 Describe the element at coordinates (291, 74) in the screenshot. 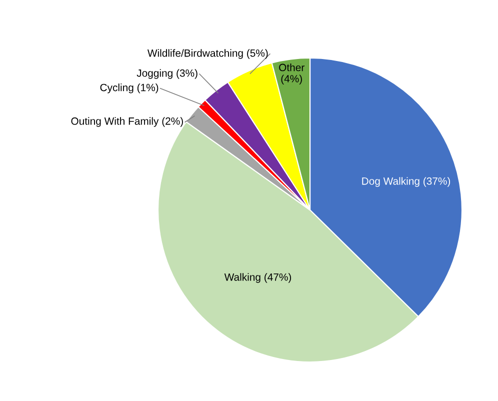

I see `slice-label: Other (4%)` at that location.